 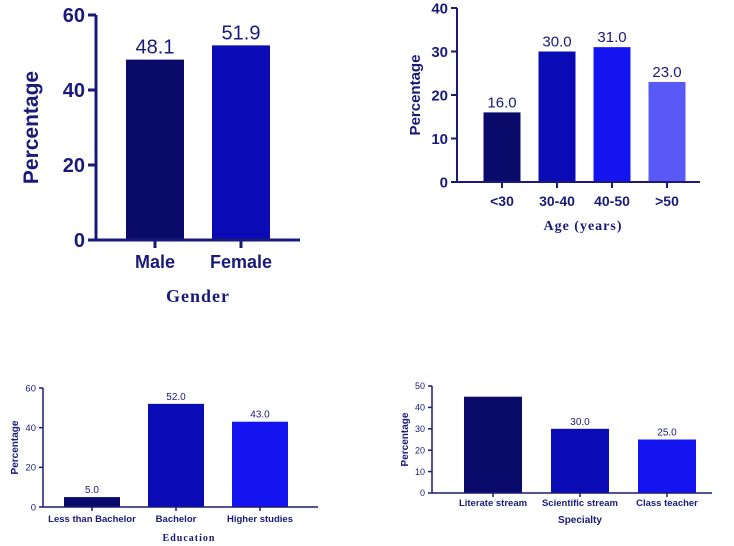 I want to click on x-tick-label: 40-50, so click(x=612, y=201).